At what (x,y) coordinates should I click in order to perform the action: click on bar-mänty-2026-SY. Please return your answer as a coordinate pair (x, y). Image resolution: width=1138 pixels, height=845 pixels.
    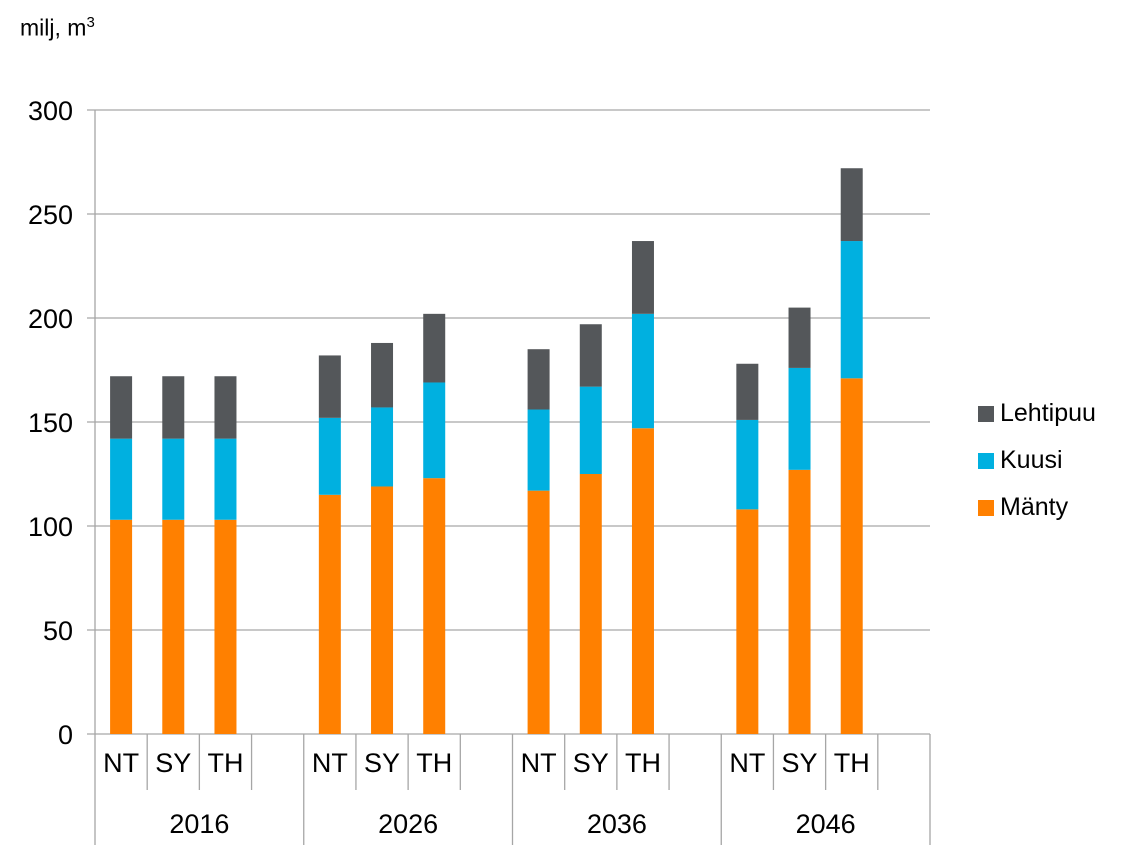
    Looking at the image, I should click on (382, 610).